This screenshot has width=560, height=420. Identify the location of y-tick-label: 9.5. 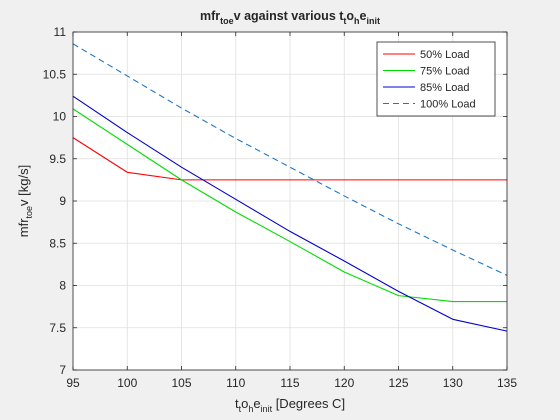
(57, 159).